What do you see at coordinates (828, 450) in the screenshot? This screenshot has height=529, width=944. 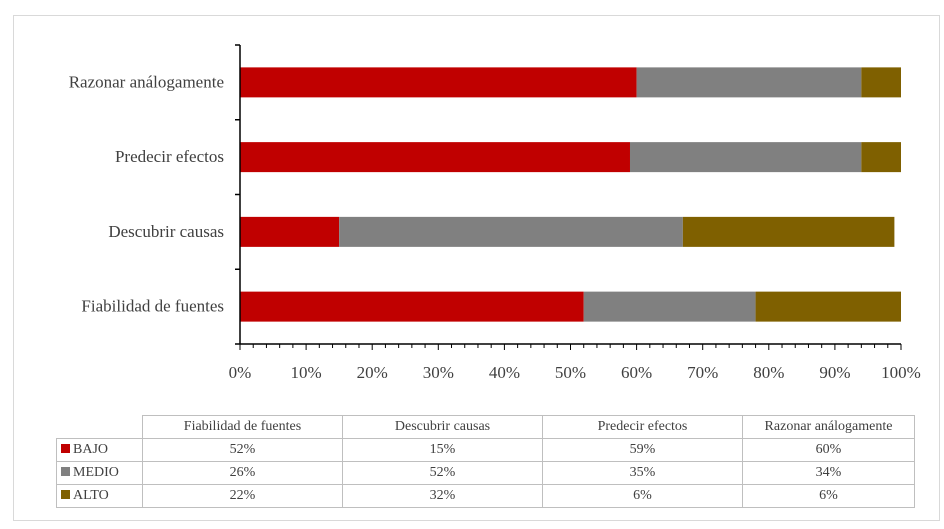 I see `data-table-cell: 60%` at bounding box center [828, 450].